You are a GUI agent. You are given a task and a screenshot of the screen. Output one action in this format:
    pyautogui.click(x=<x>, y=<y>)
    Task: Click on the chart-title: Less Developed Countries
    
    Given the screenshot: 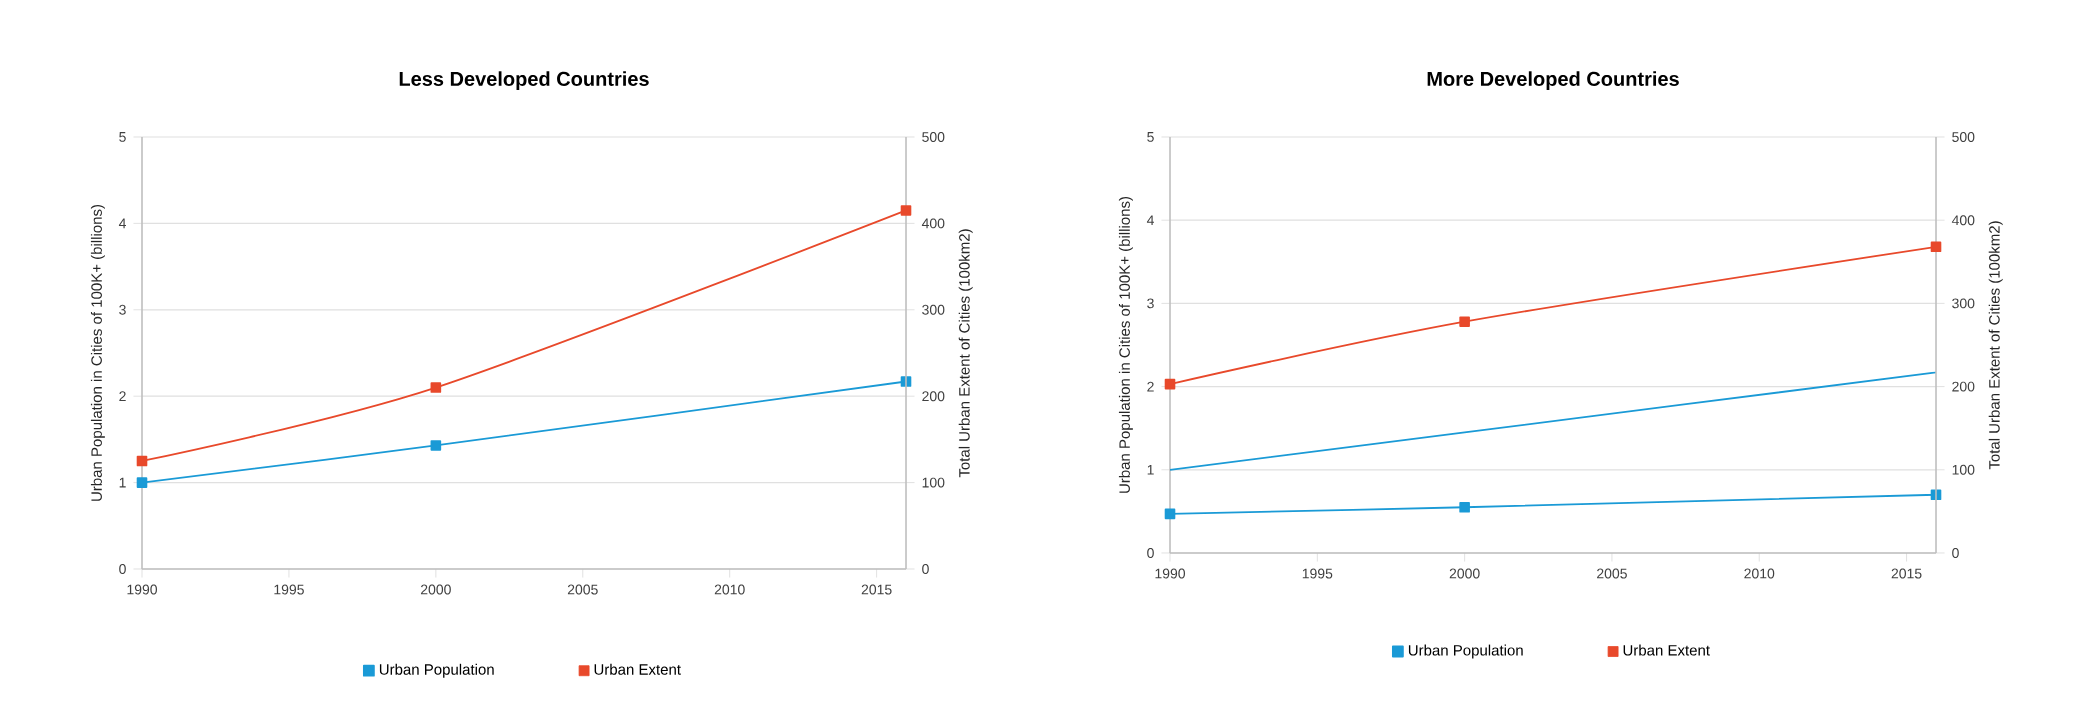 What is the action you would take?
    pyautogui.click(x=524, y=80)
    